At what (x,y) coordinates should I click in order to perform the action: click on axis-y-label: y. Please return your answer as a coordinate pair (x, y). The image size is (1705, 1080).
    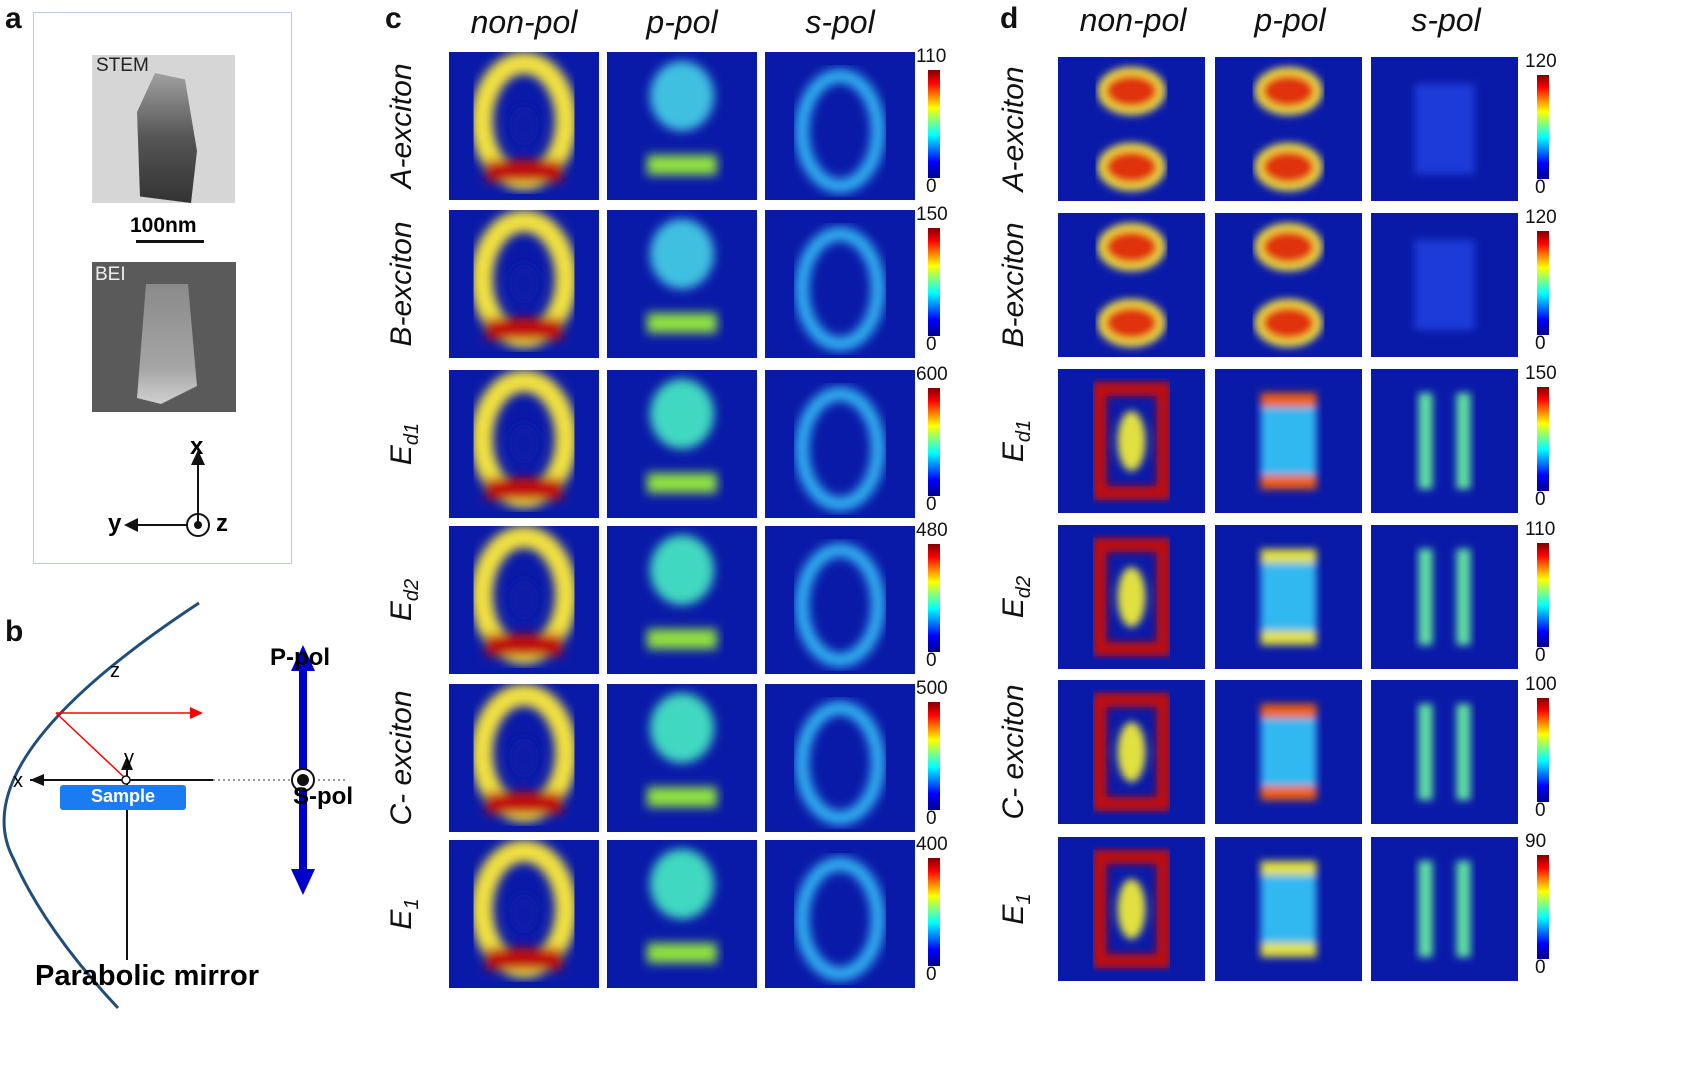
    Looking at the image, I should click on (115, 523).